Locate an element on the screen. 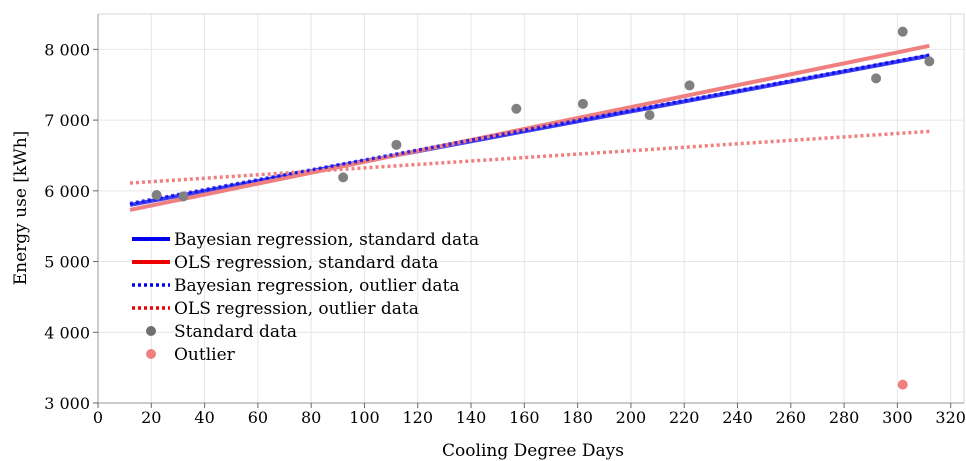 This screenshot has width=966, height=461. x-tick-label: 120 is located at coordinates (417, 417).